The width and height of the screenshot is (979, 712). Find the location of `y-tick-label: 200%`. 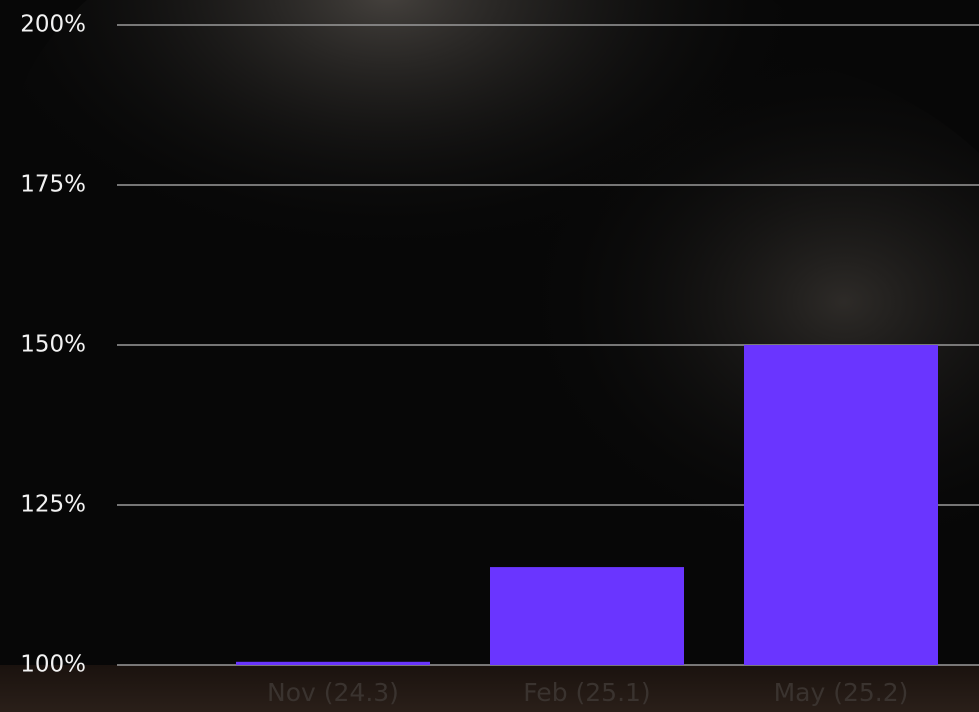

y-tick-label: 200% is located at coordinates (53, 25).